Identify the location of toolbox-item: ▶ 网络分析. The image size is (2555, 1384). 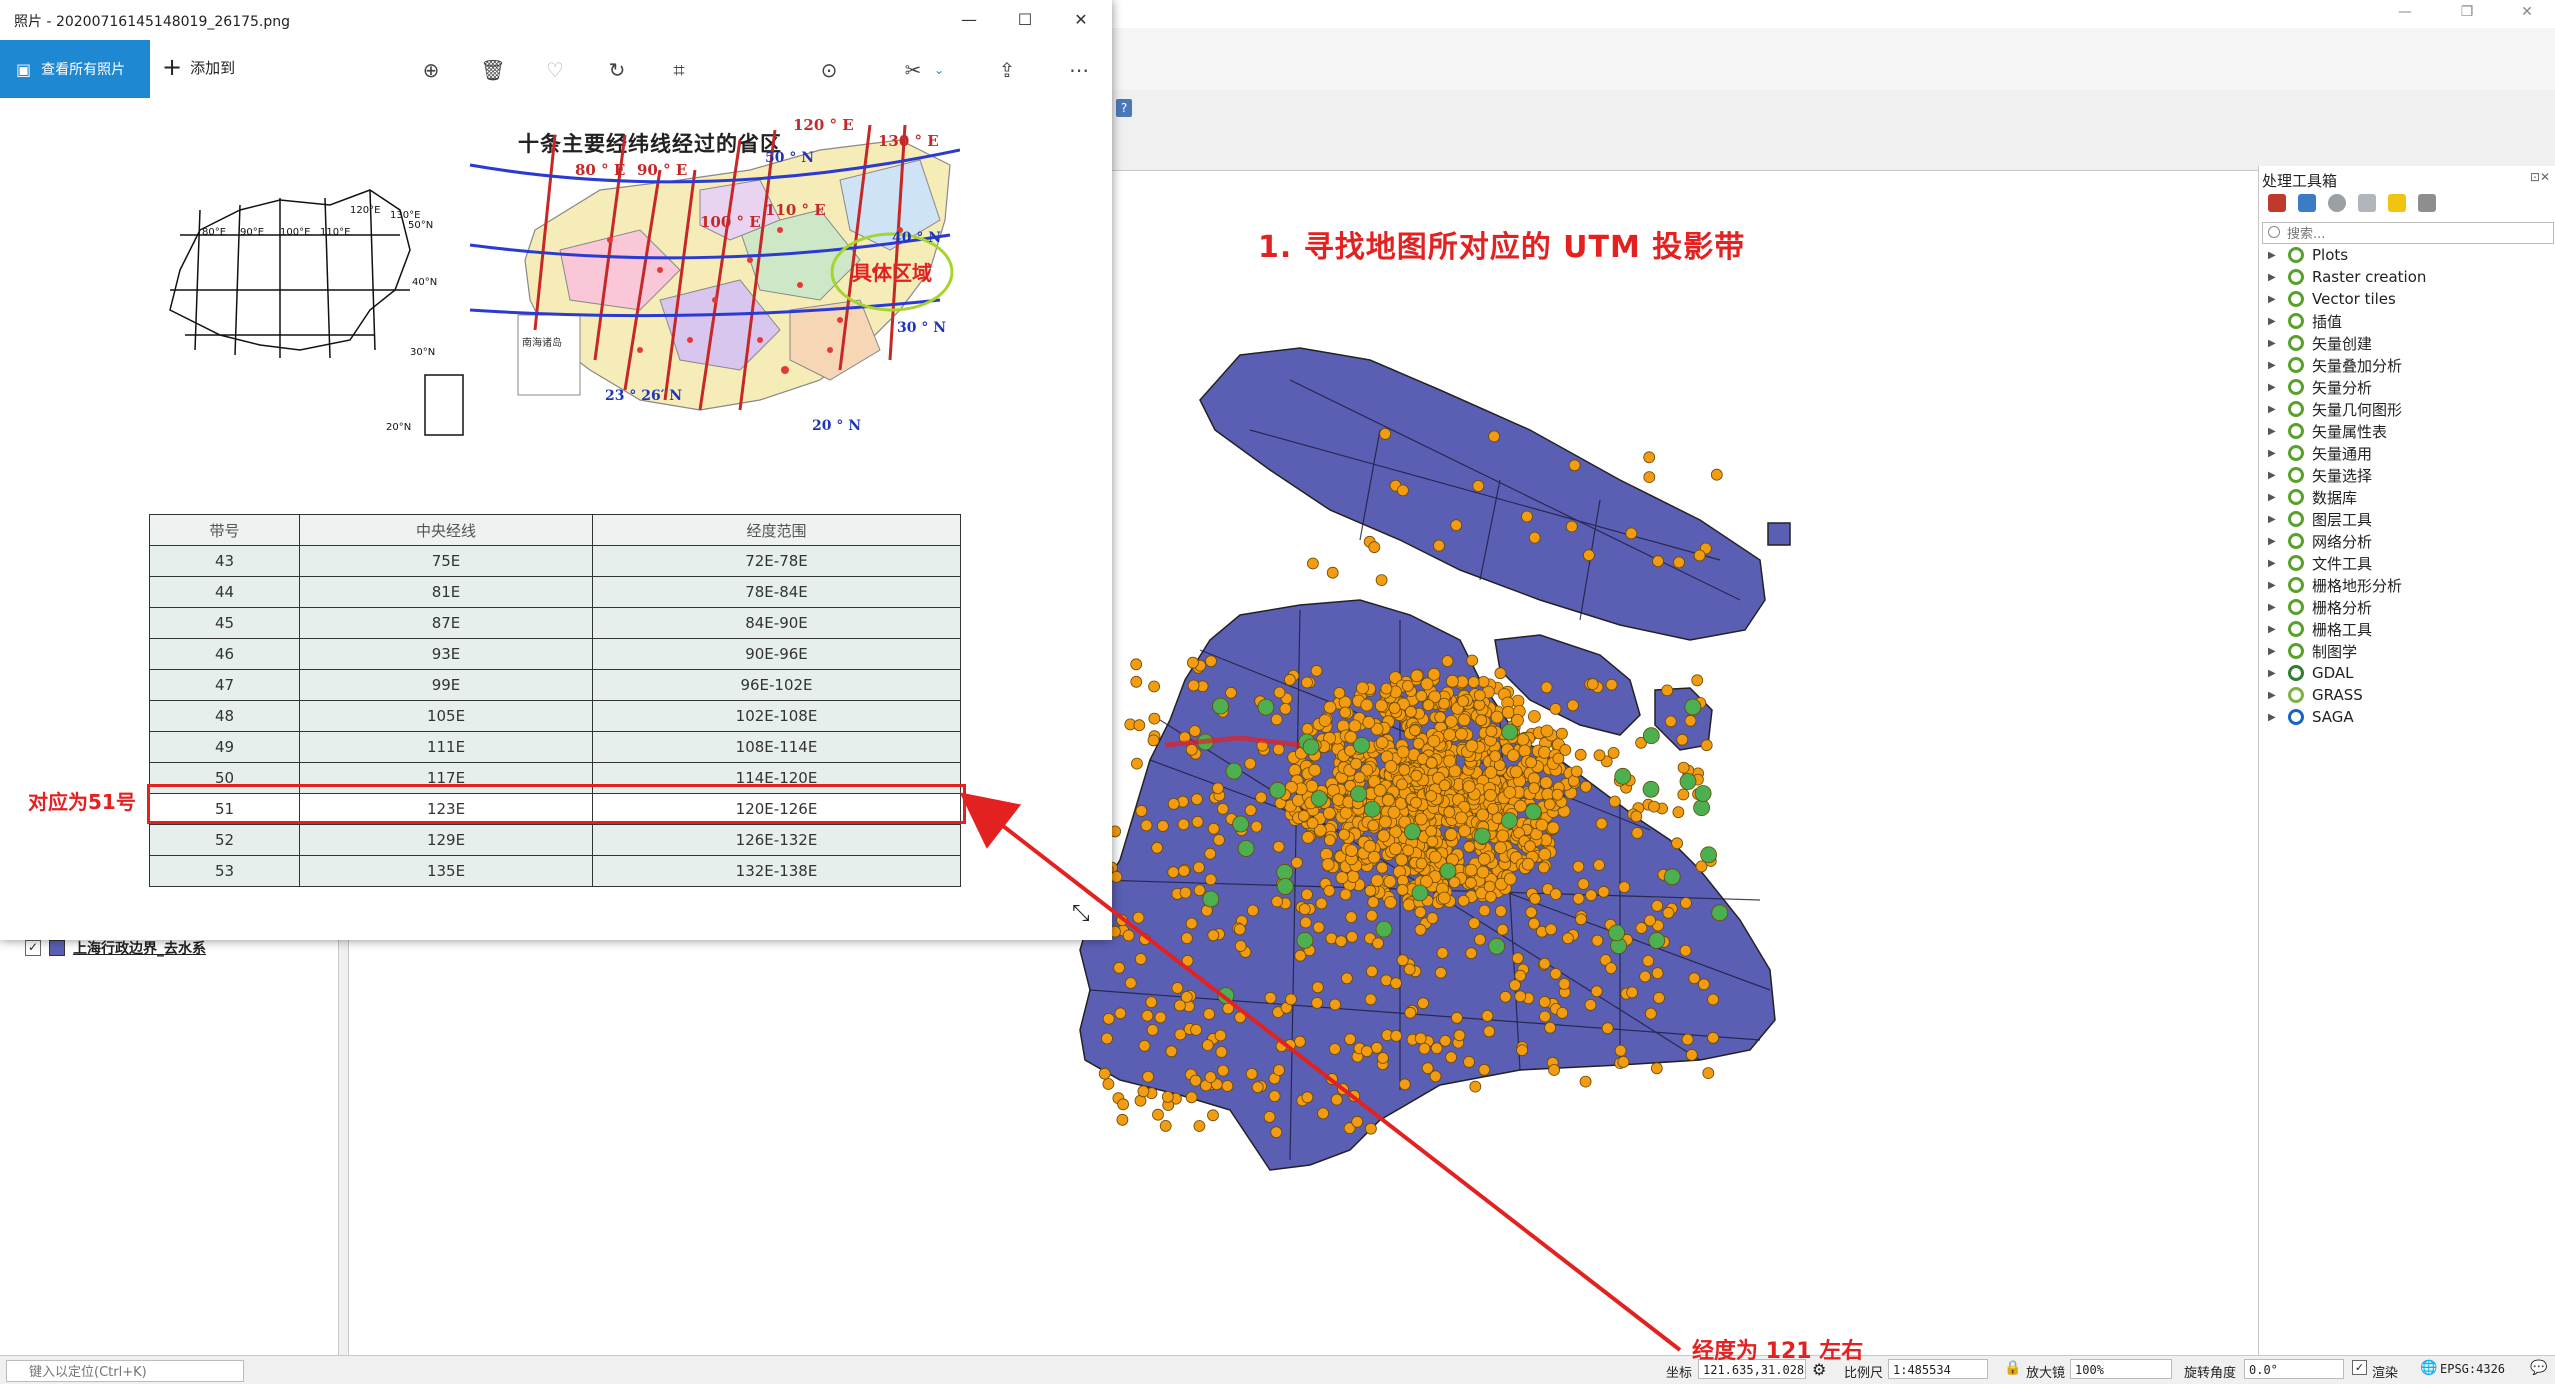
(2347, 541).